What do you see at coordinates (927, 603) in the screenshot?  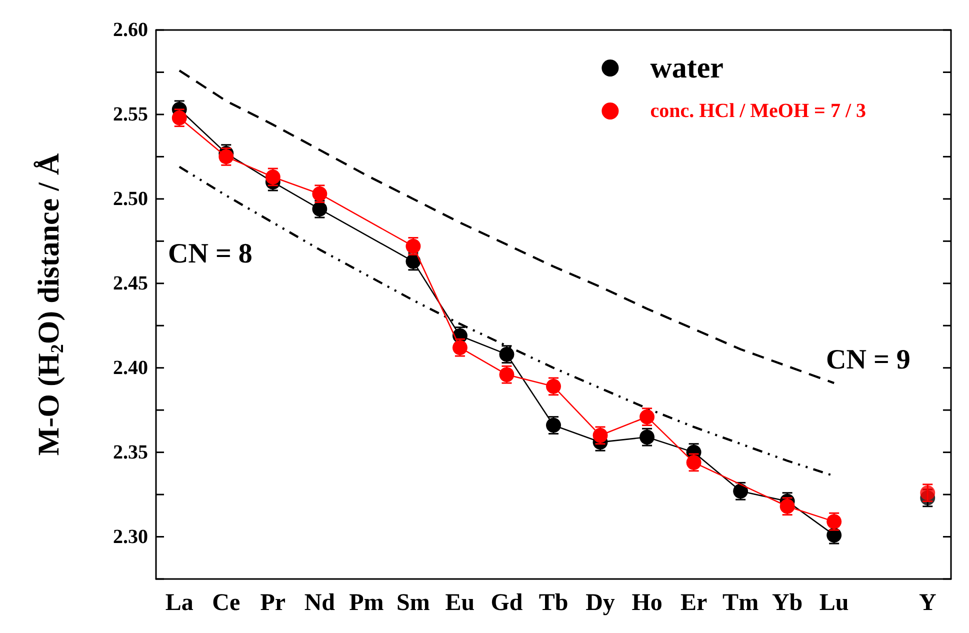 I see `x-tick-label: Y` at bounding box center [927, 603].